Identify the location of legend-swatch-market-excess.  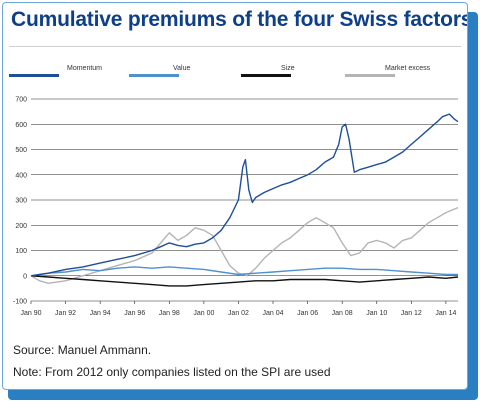
(370, 75).